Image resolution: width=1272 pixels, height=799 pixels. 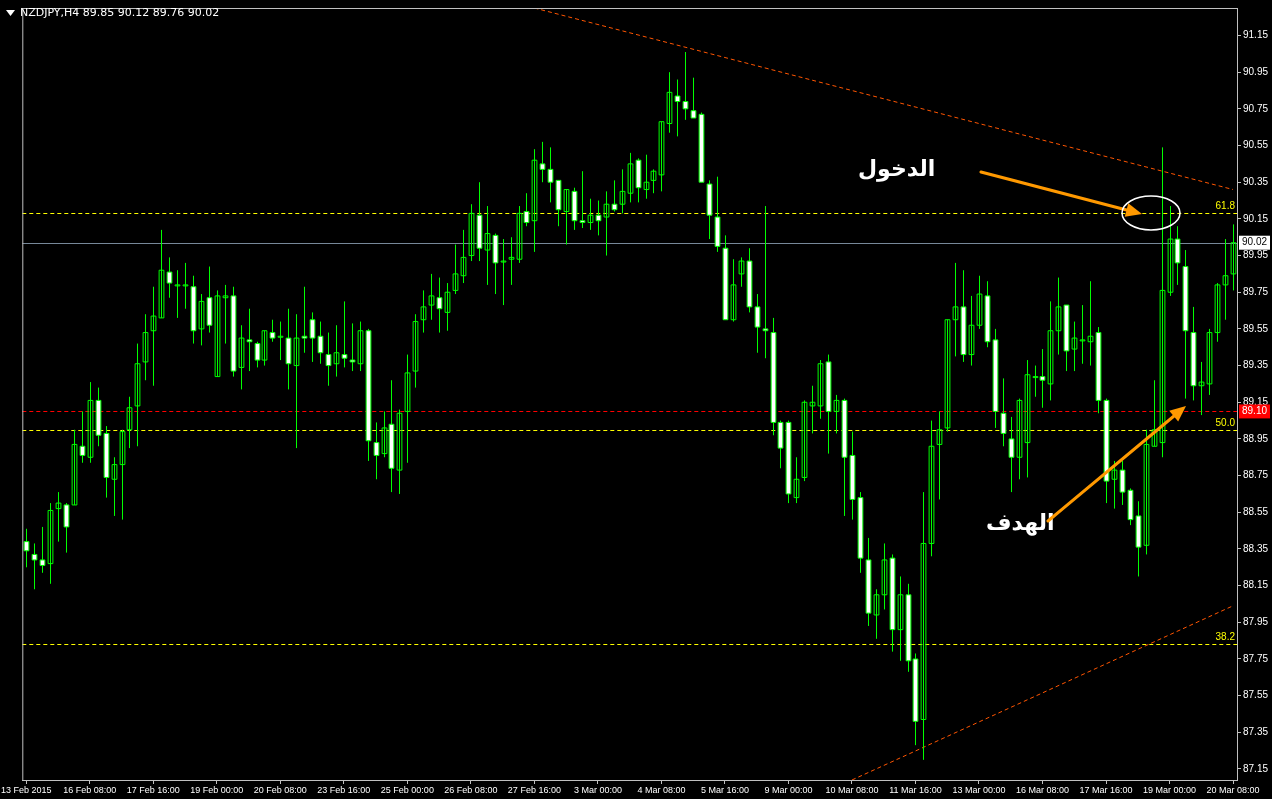 I want to click on y-tick-label: 90.95, so click(x=1256, y=71).